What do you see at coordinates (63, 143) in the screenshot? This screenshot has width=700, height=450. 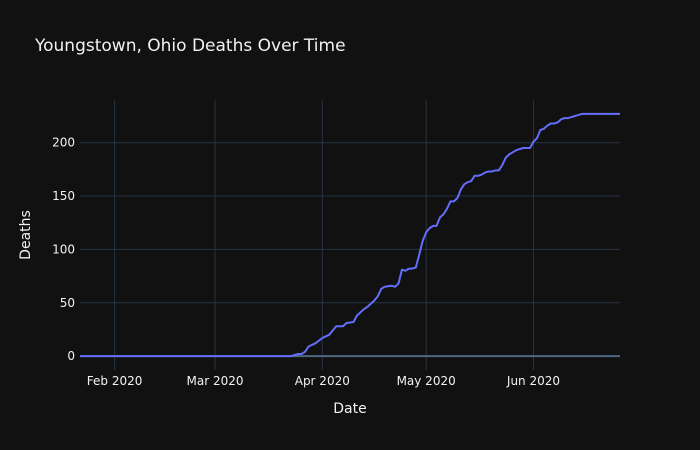 I see `y-tick-label: 200` at bounding box center [63, 143].